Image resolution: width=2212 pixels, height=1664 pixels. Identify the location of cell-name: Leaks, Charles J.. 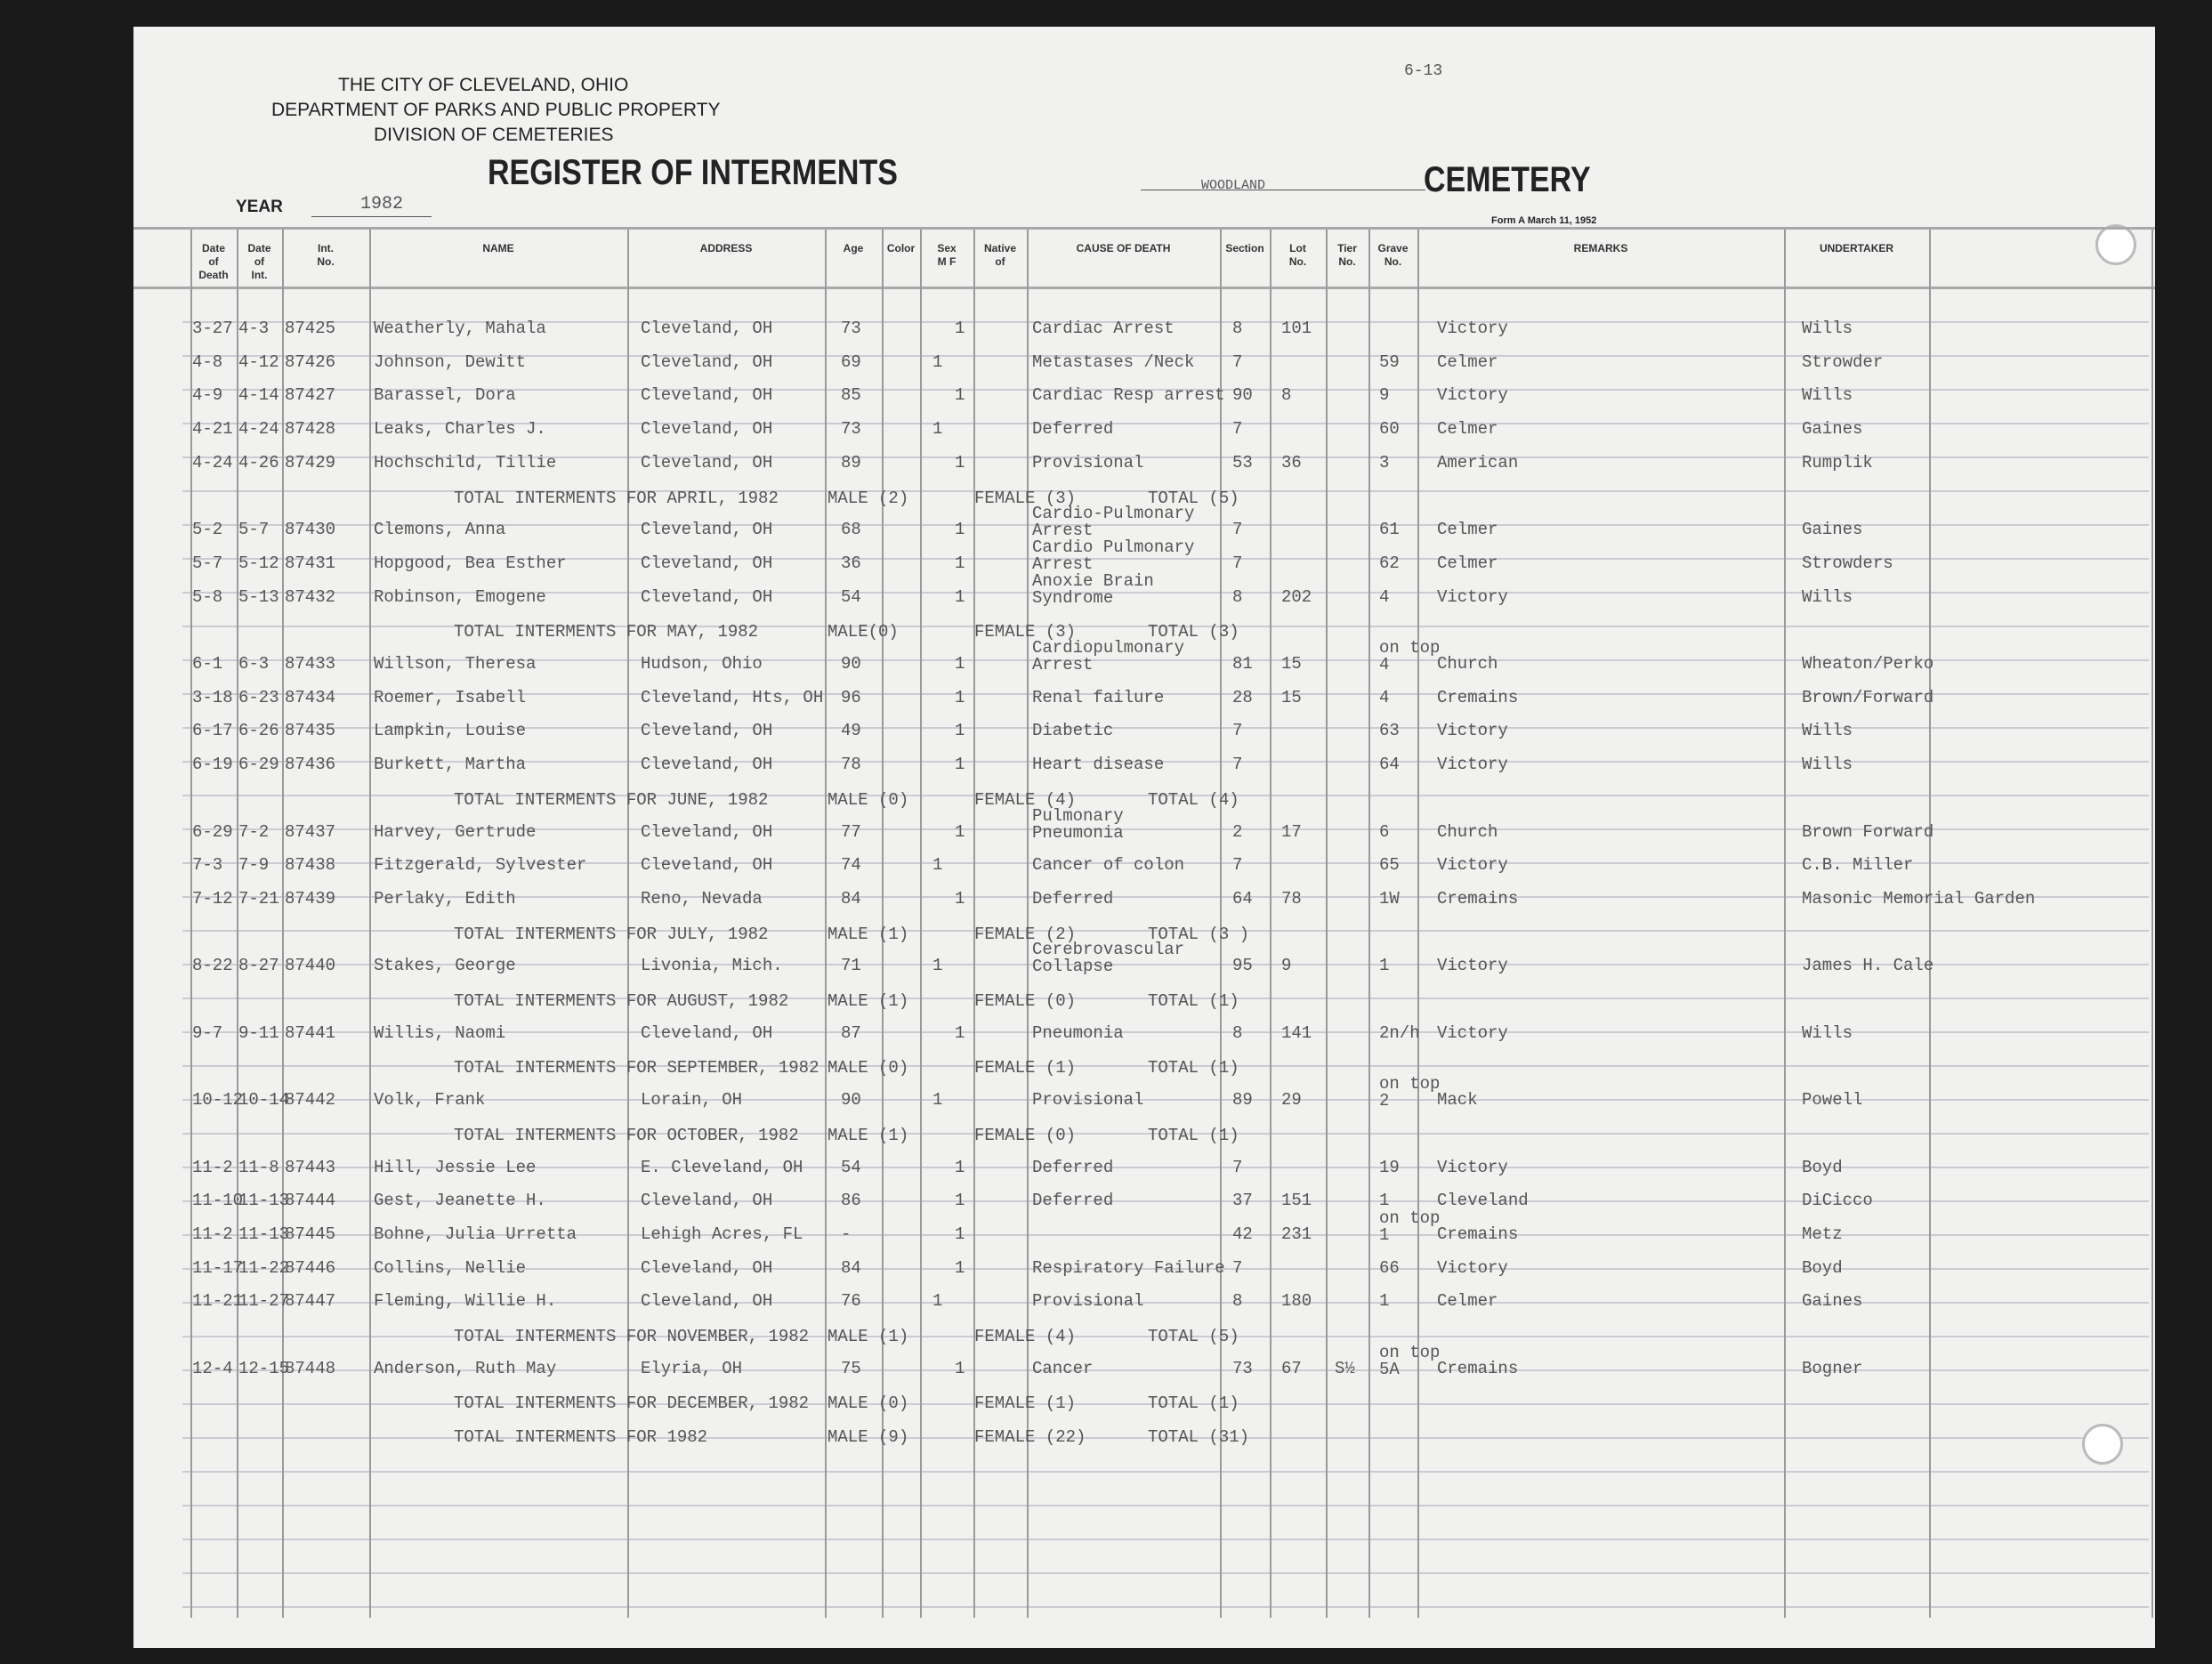
(460, 429).